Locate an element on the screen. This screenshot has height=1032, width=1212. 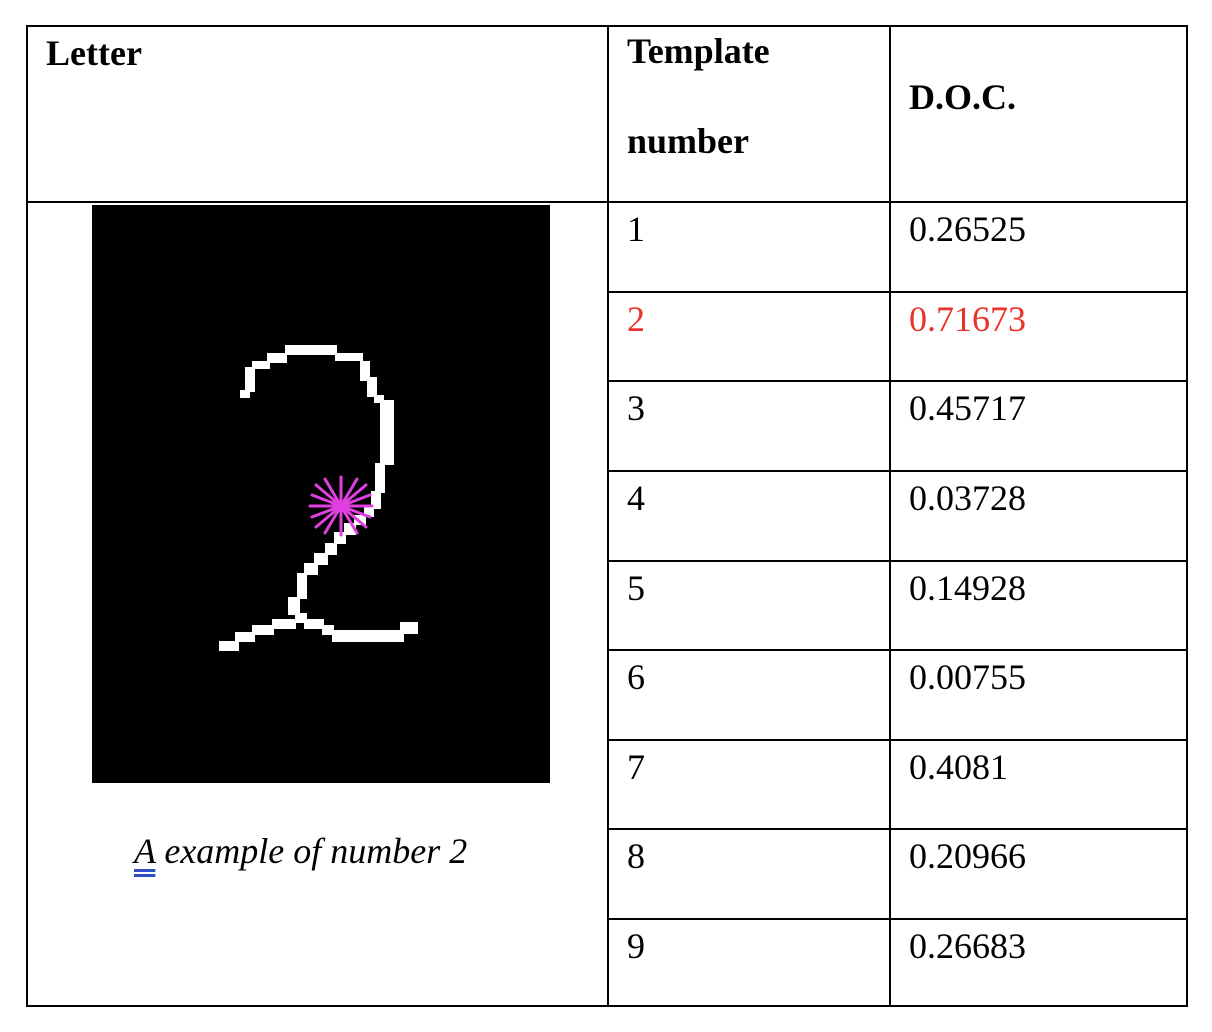
image-caption: A example of number 2 is located at coordinates (300, 851).